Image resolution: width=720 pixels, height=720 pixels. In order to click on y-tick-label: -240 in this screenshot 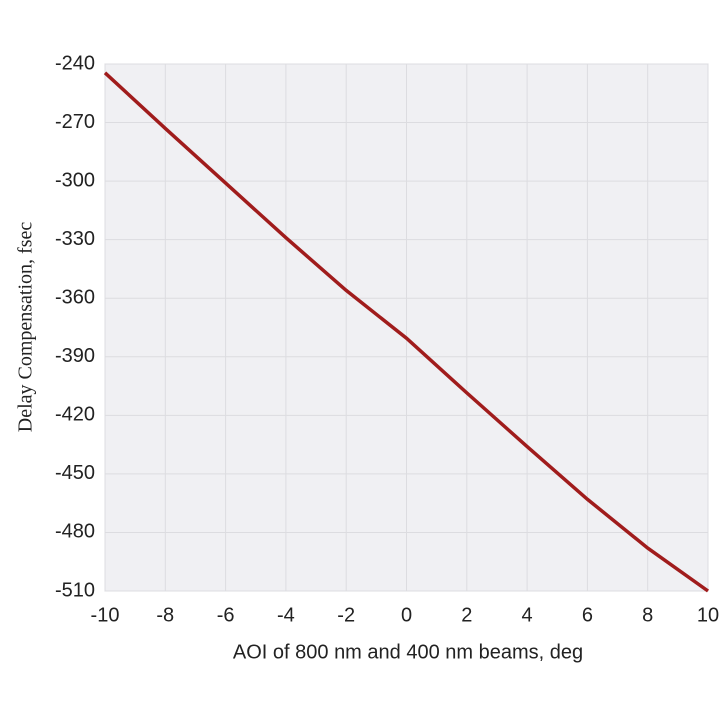, I will do `click(75, 63)`.